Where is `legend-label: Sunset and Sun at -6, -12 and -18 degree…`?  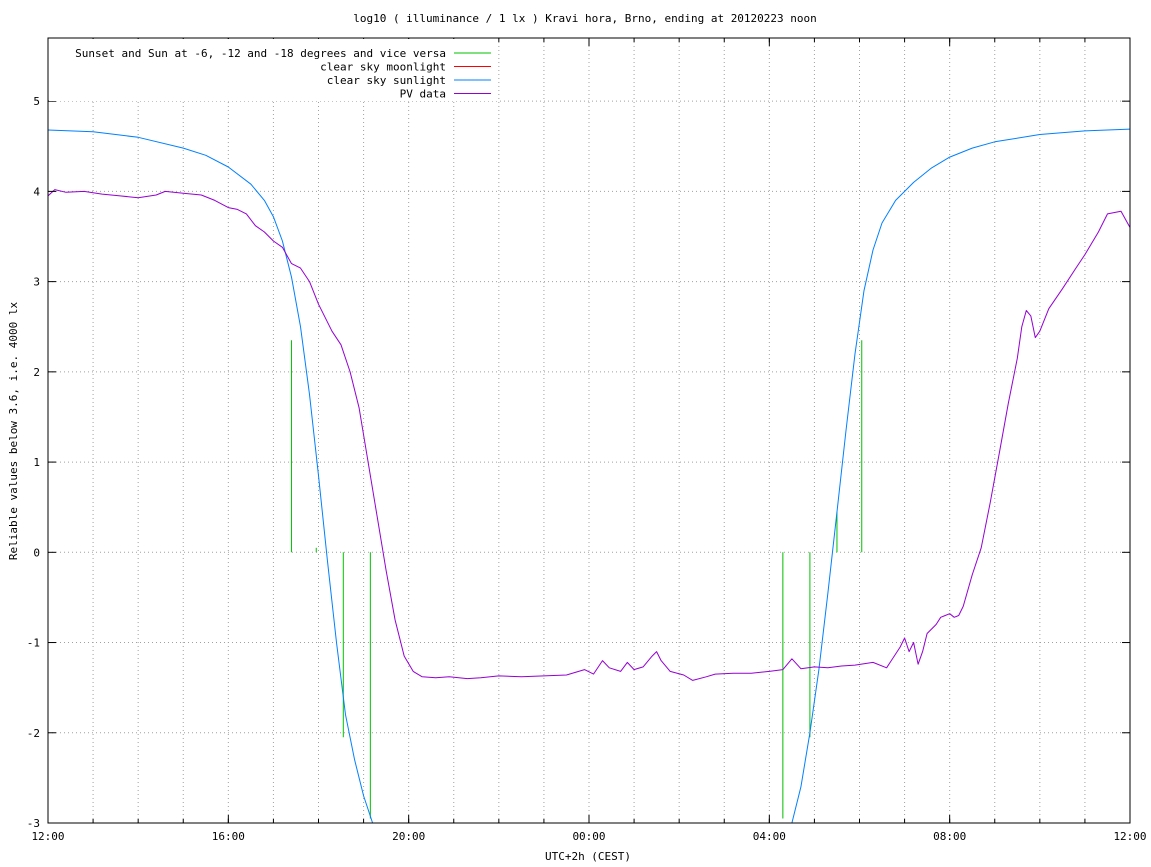 legend-label: Sunset and Sun at -6, -12 and -18 degree… is located at coordinates (260, 53).